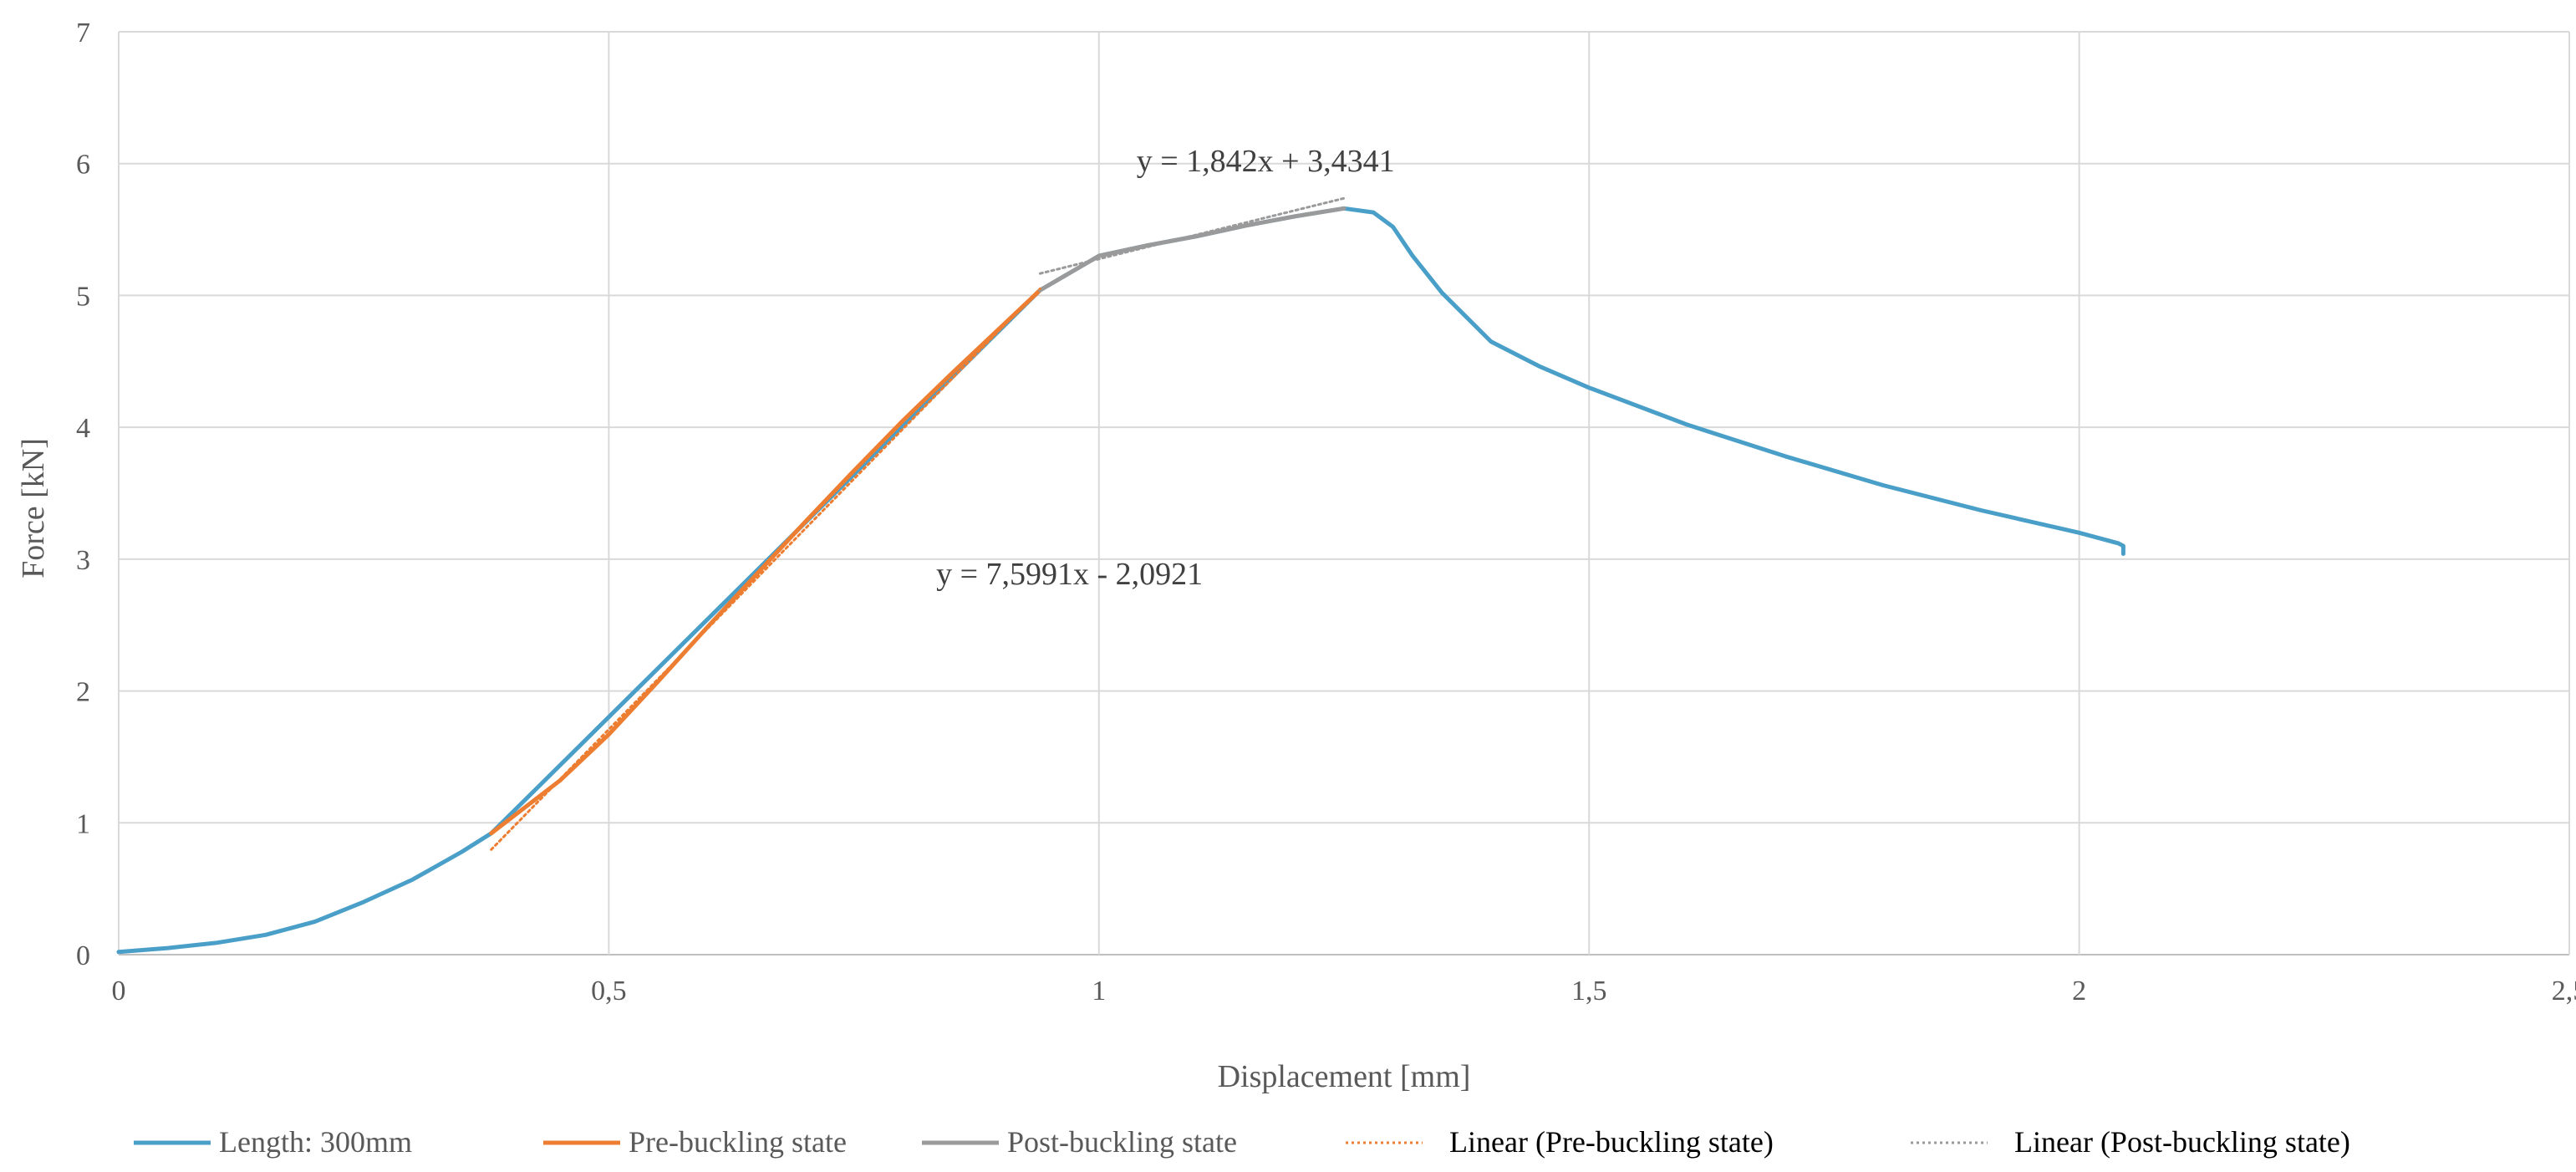 Image resolution: width=2576 pixels, height=1172 pixels. Describe the element at coordinates (83, 429) in the screenshot. I see `y-tick-label-4: 4` at that location.